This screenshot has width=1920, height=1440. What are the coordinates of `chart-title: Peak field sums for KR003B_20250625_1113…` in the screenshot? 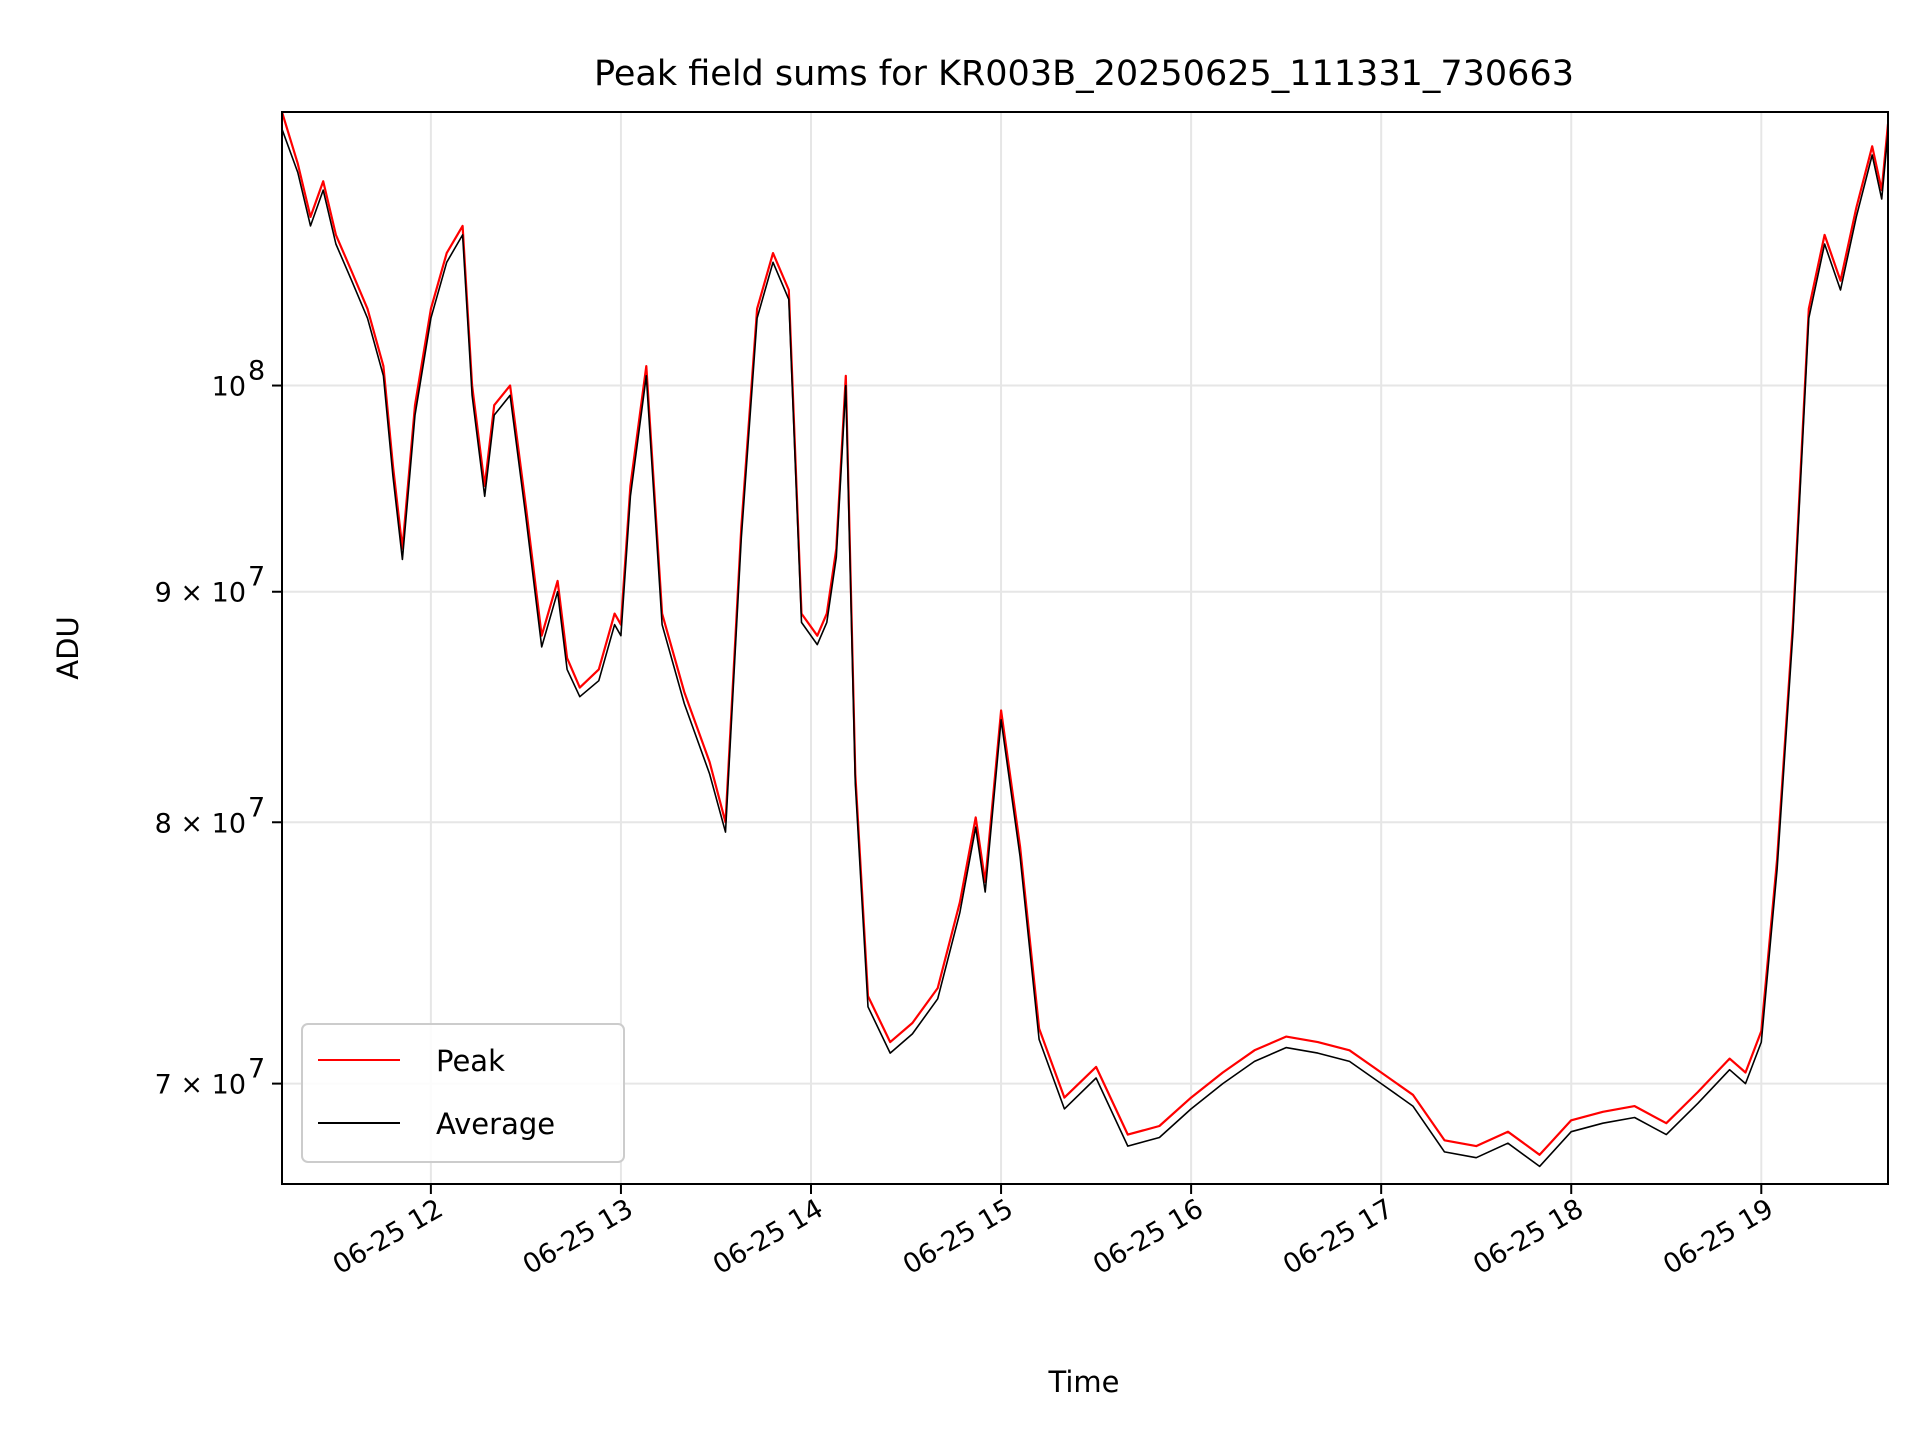 It's located at (1084, 74).